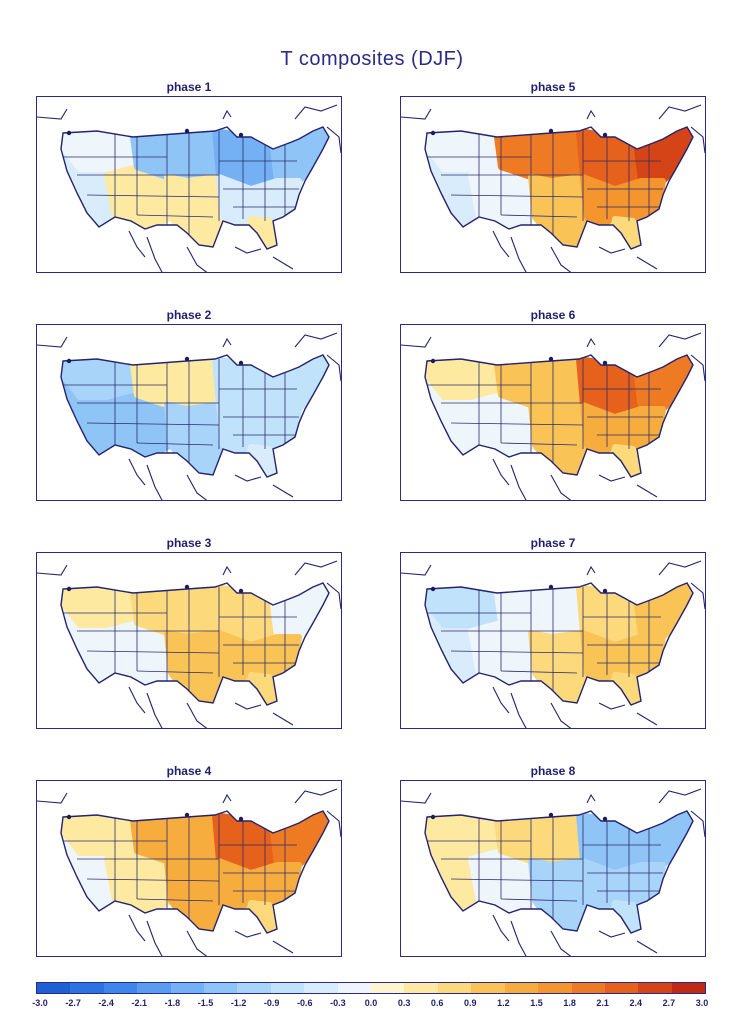 This screenshot has width=744, height=1023. Describe the element at coordinates (238, 1003) in the screenshot. I see `colorbar-tick-label: -1.2` at that location.